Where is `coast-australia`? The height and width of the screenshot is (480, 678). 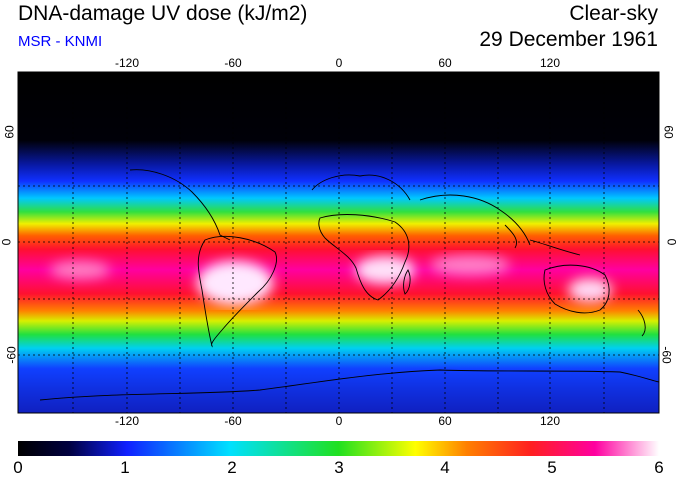 coast-australia is located at coordinates (576, 289).